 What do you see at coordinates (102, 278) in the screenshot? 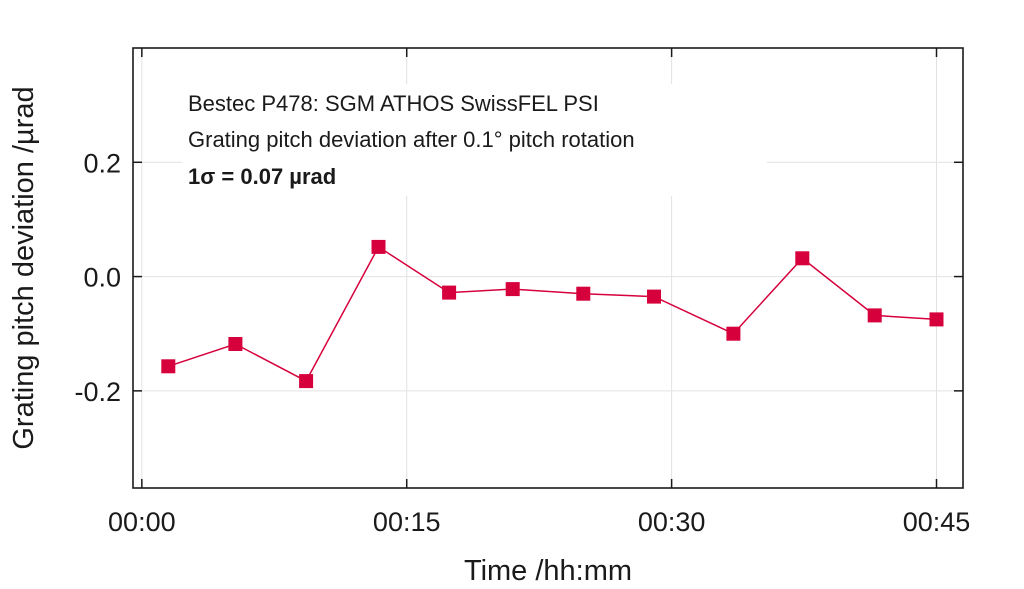
I see `y-tick-label: 0.0` at bounding box center [102, 278].